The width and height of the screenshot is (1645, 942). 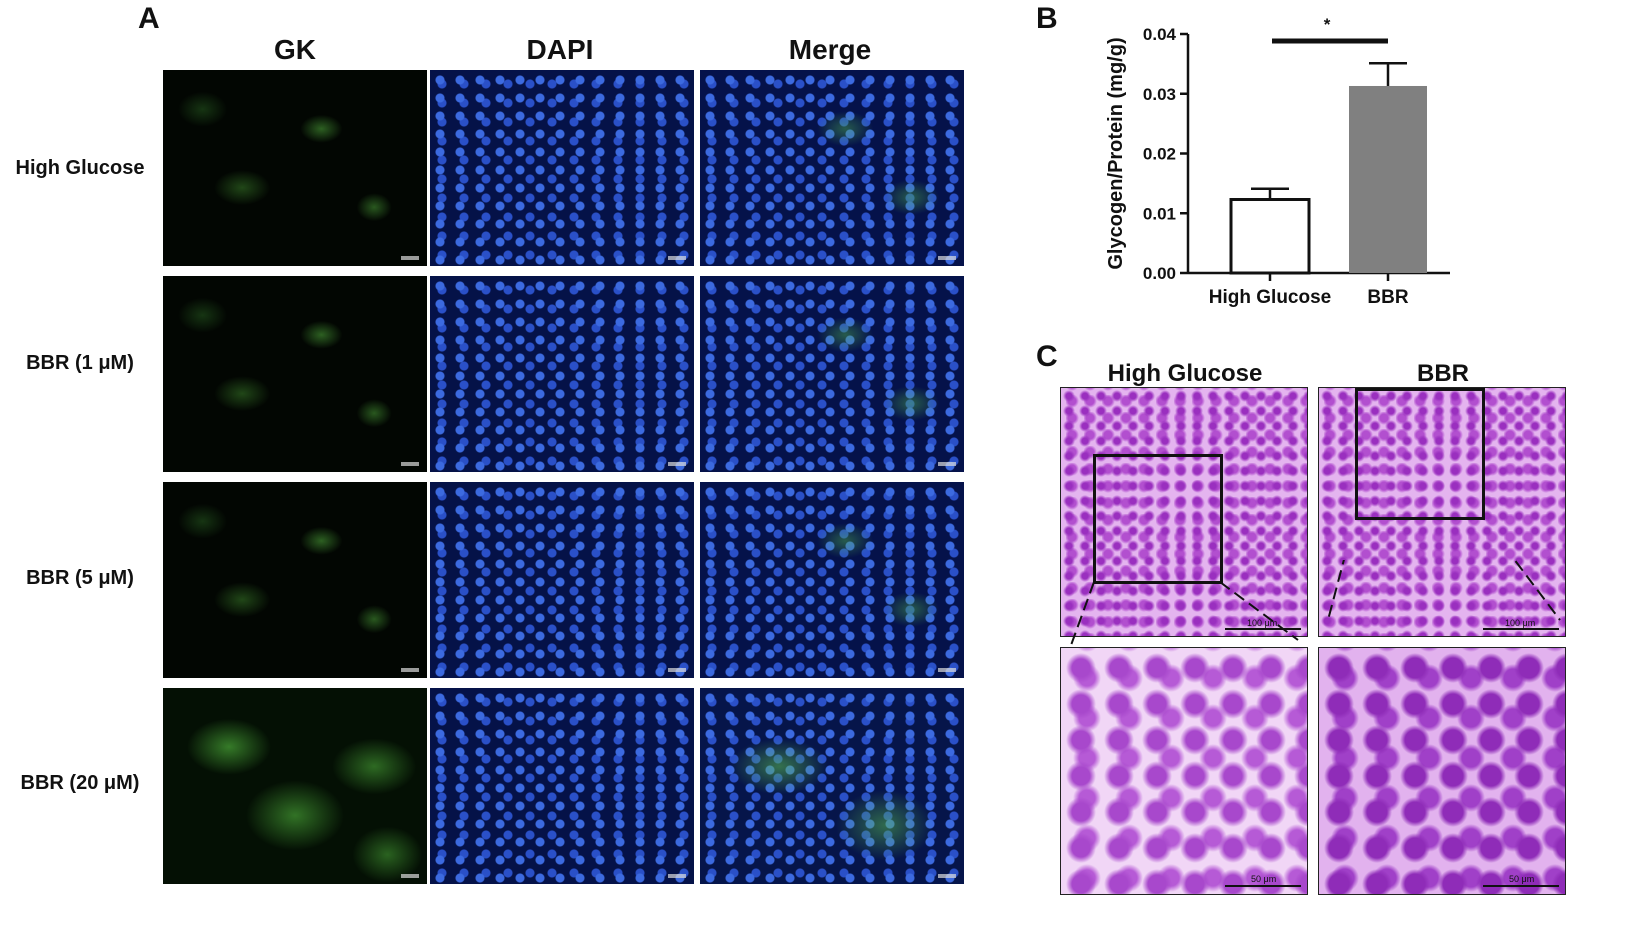 I want to click on column-header-merge: Merge, so click(x=830, y=49).